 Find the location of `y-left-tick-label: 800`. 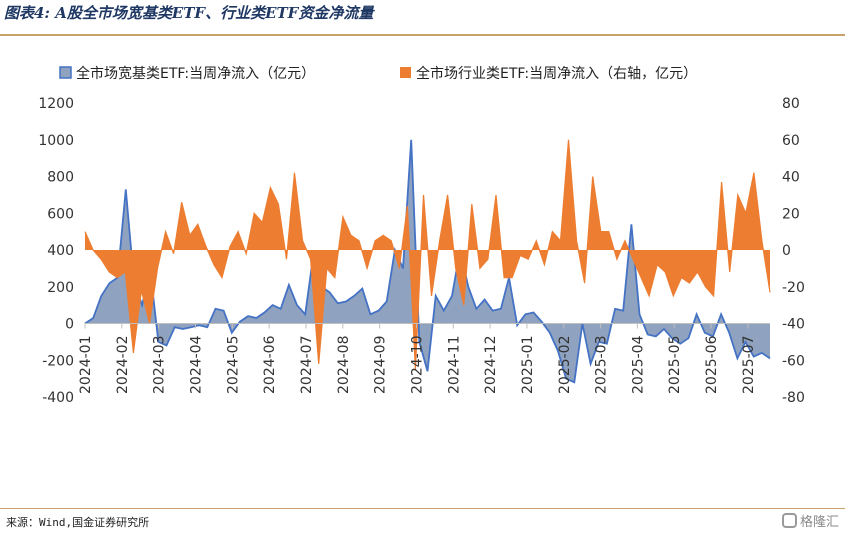

y-left-tick-label: 800 is located at coordinates (60, 178).